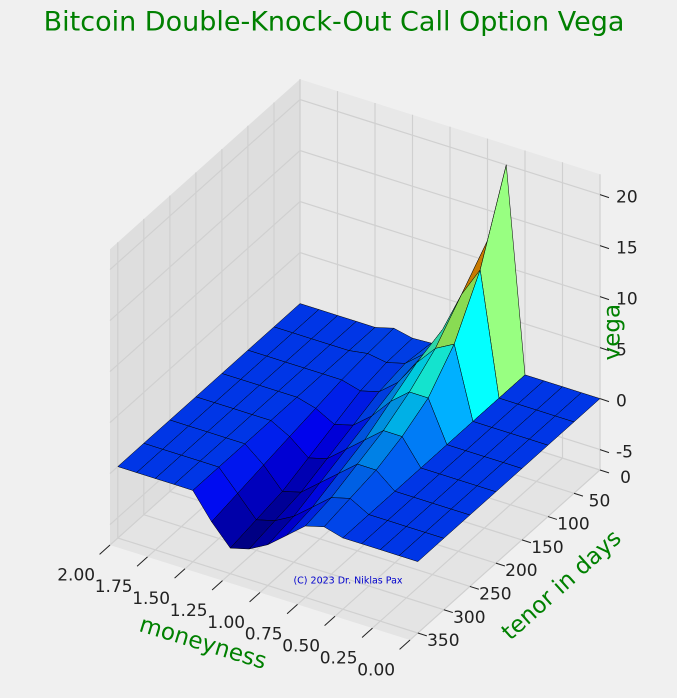 This screenshot has width=677, height=698. Describe the element at coordinates (151, 599) in the screenshot. I see `x-tick-label: 1.50` at that location.